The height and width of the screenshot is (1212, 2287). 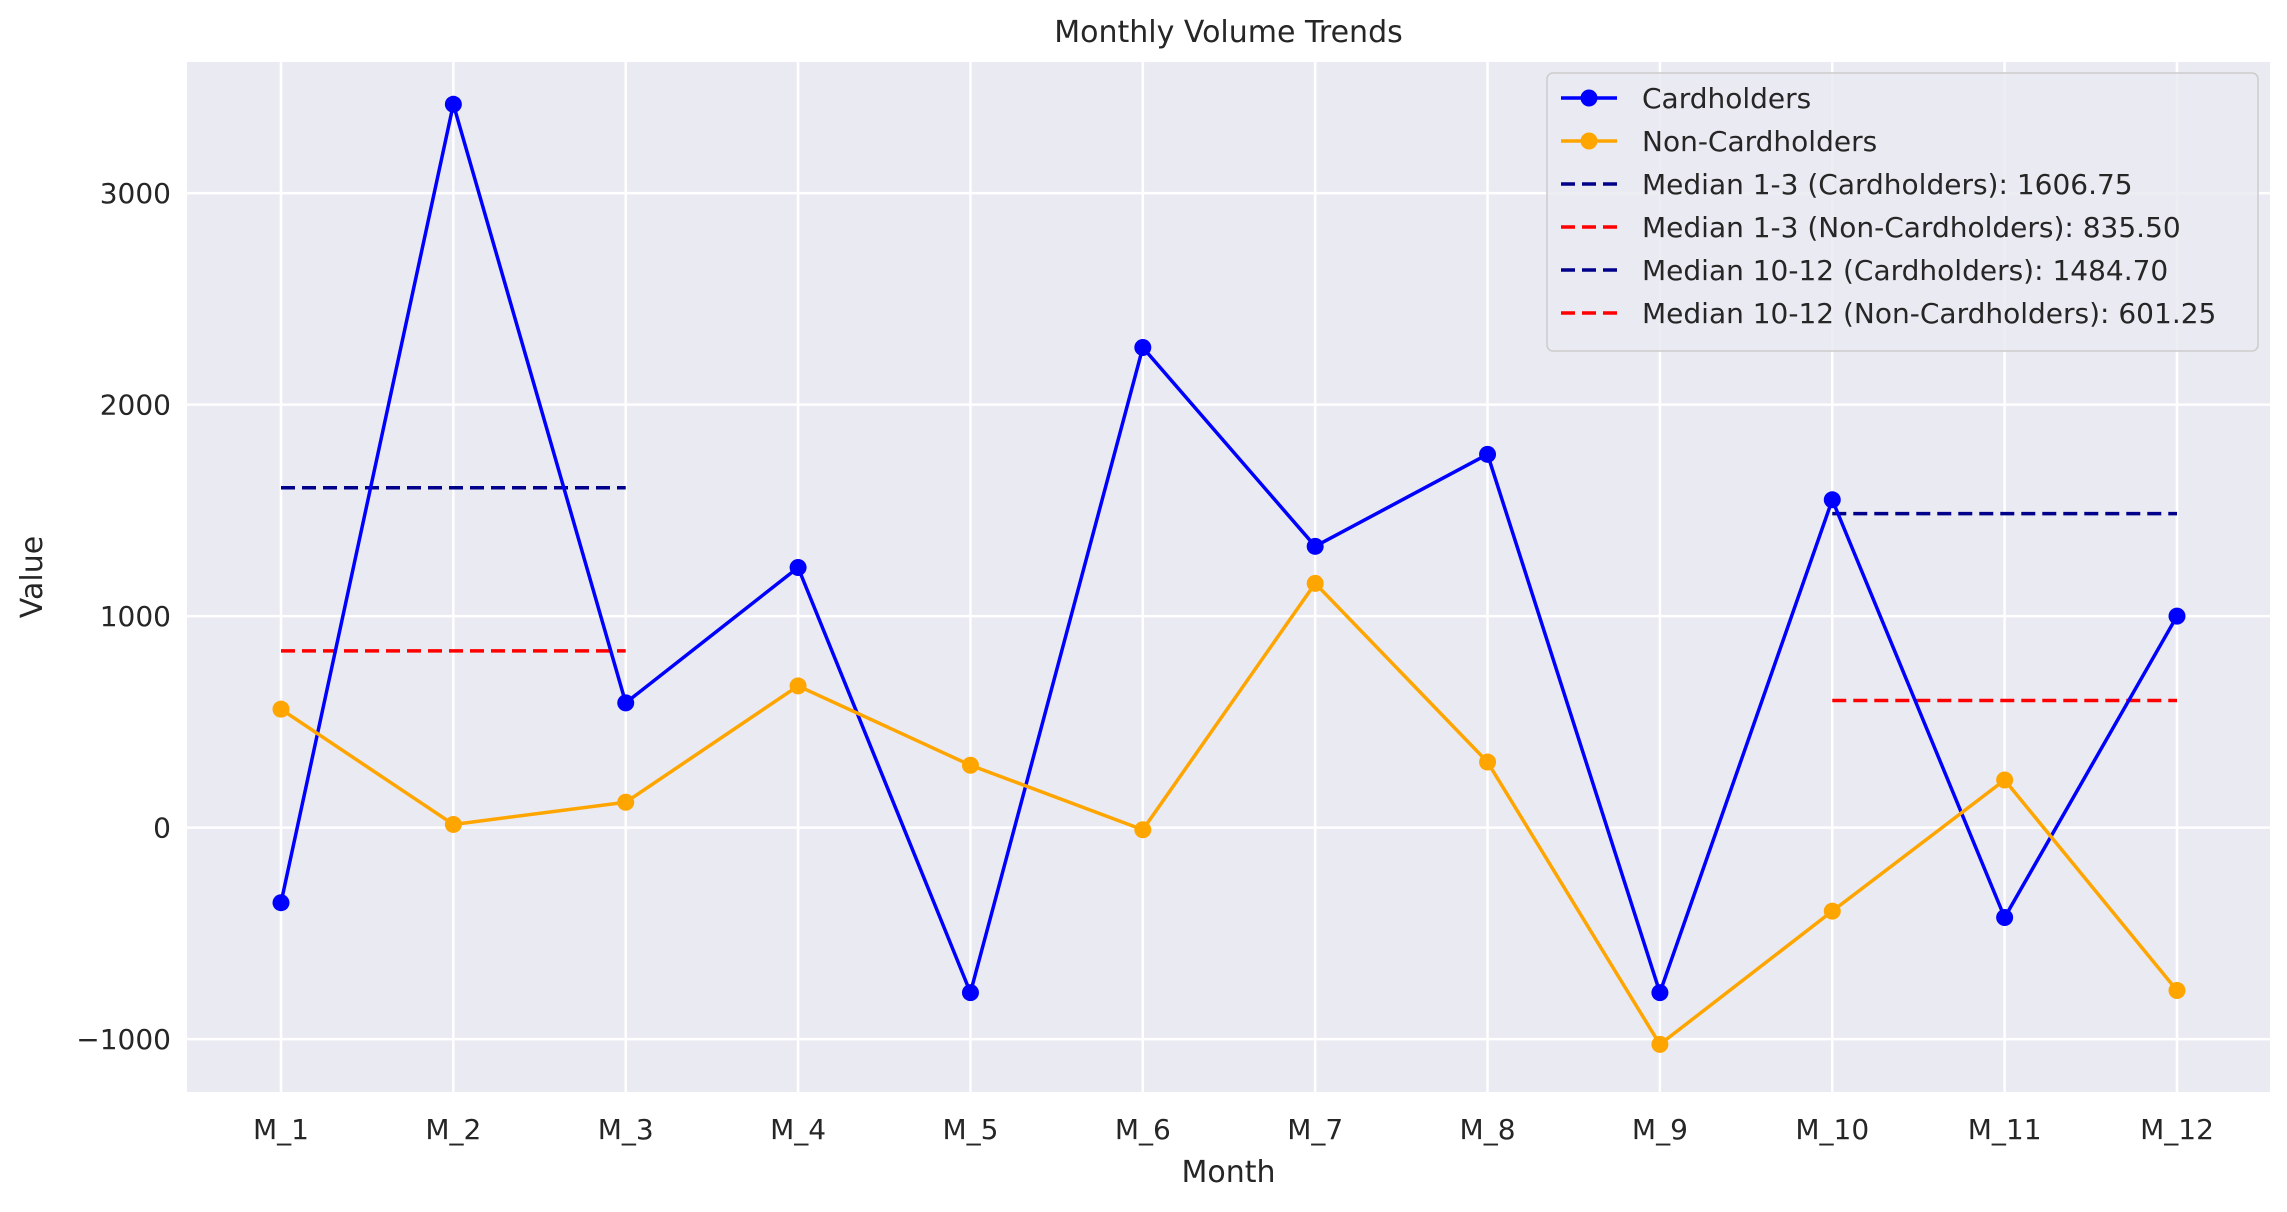 What do you see at coordinates (453, 1129) in the screenshot?
I see `x-tick-label: M_2` at bounding box center [453, 1129].